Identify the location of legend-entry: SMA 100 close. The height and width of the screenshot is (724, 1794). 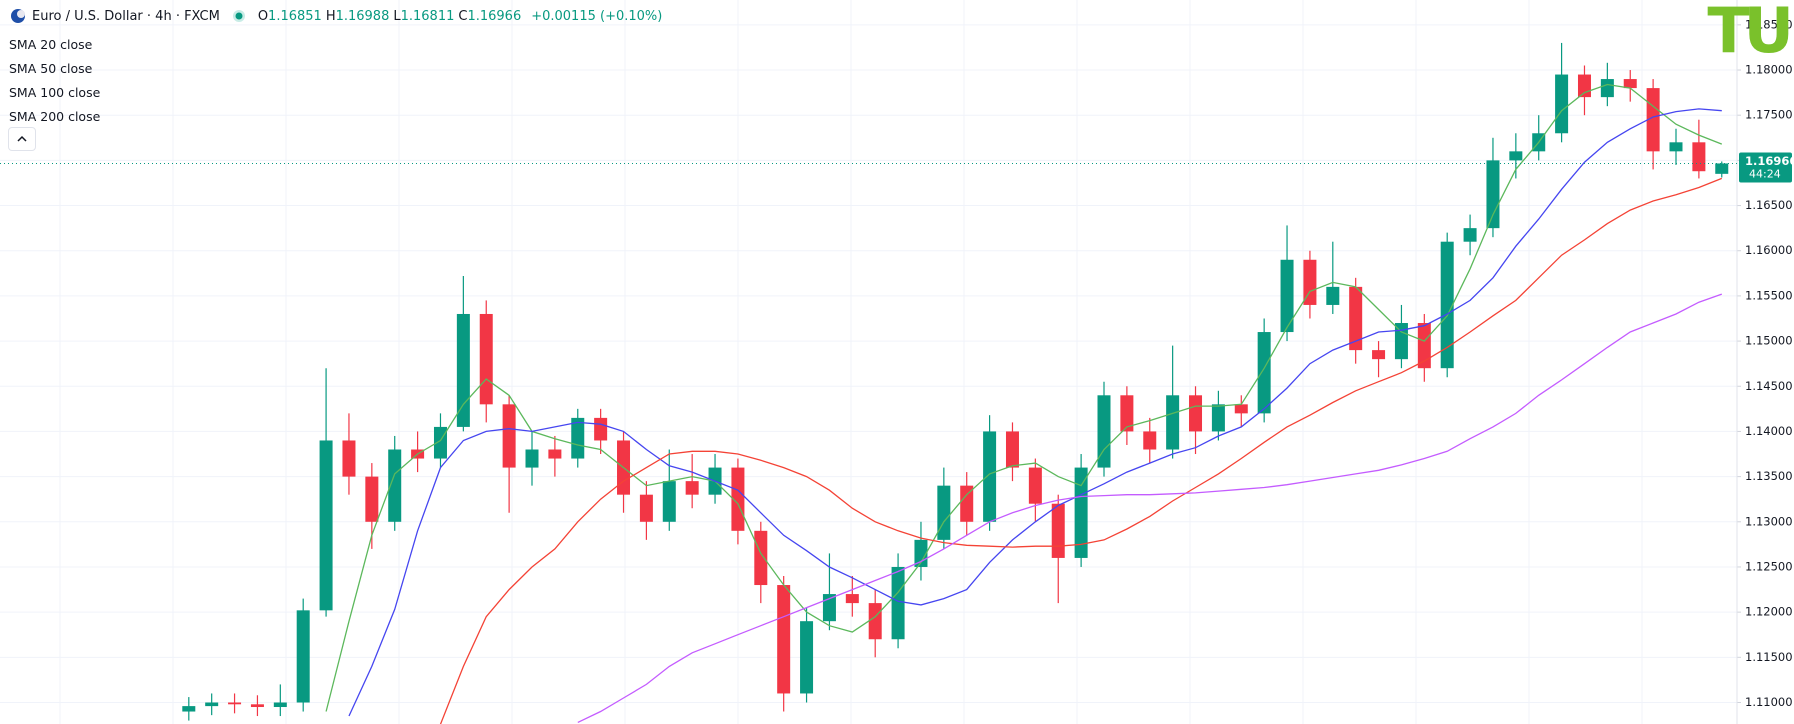
(55, 92).